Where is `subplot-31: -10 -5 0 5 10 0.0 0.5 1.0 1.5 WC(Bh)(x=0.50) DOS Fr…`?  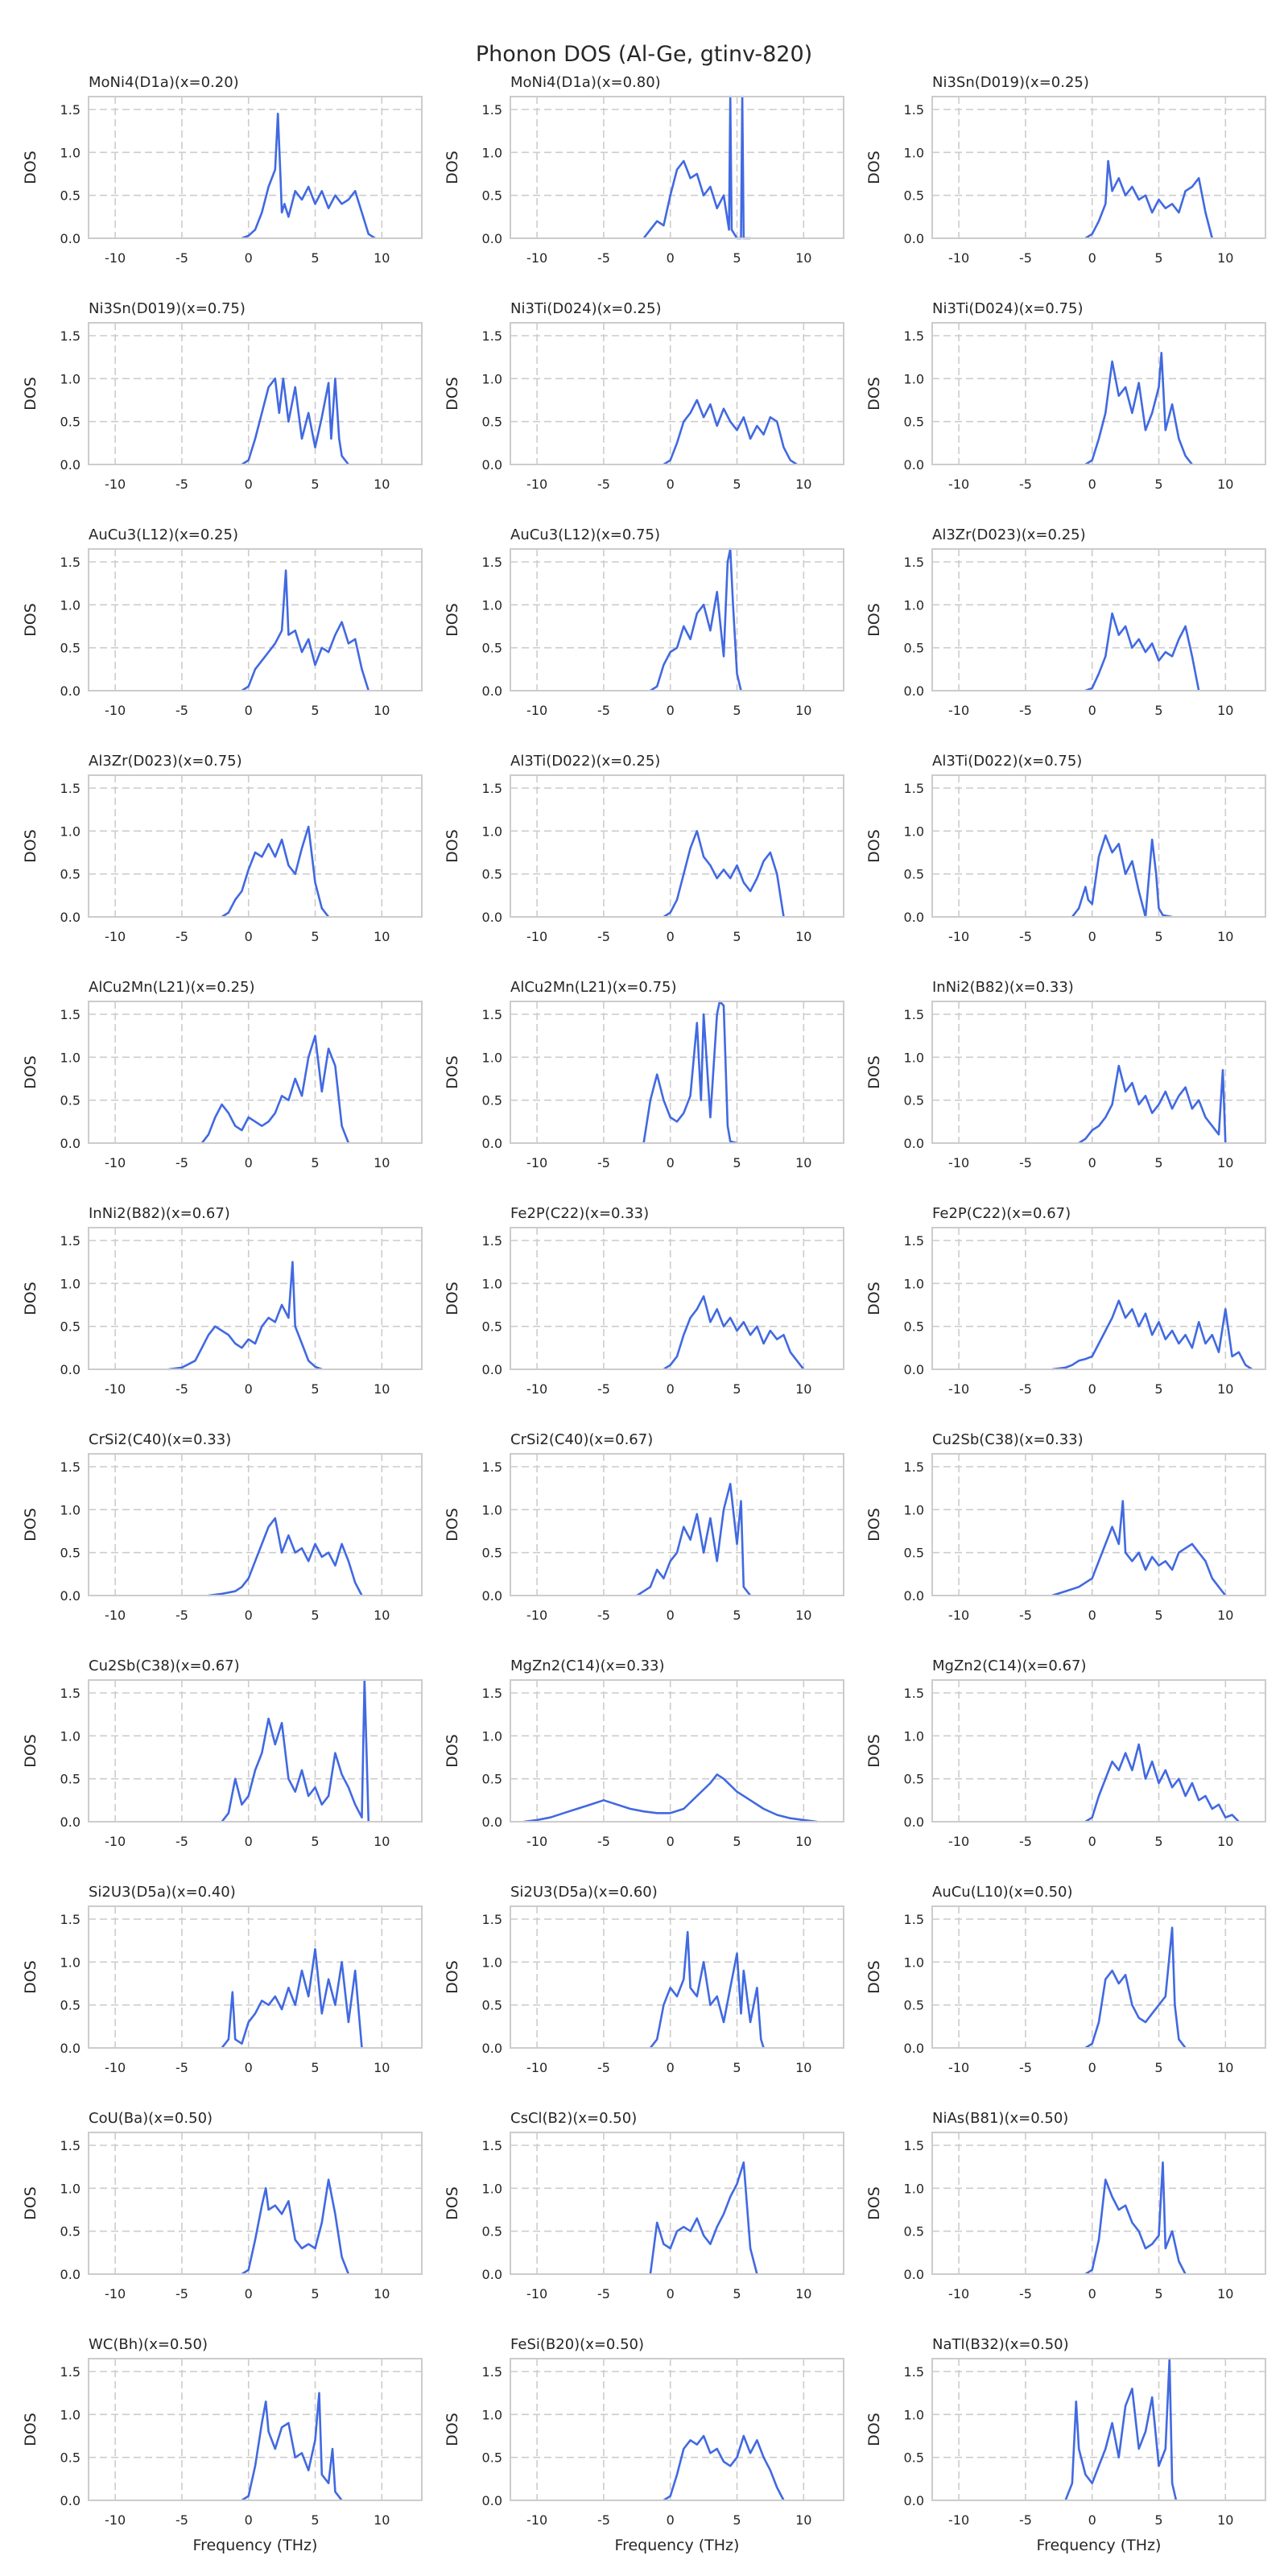 subplot-31: -10 -5 0 5 10 0.0 0.5 1.0 1.5 WC(Bh)(x=0.50) DOS Fr… is located at coordinates (222, 2445).